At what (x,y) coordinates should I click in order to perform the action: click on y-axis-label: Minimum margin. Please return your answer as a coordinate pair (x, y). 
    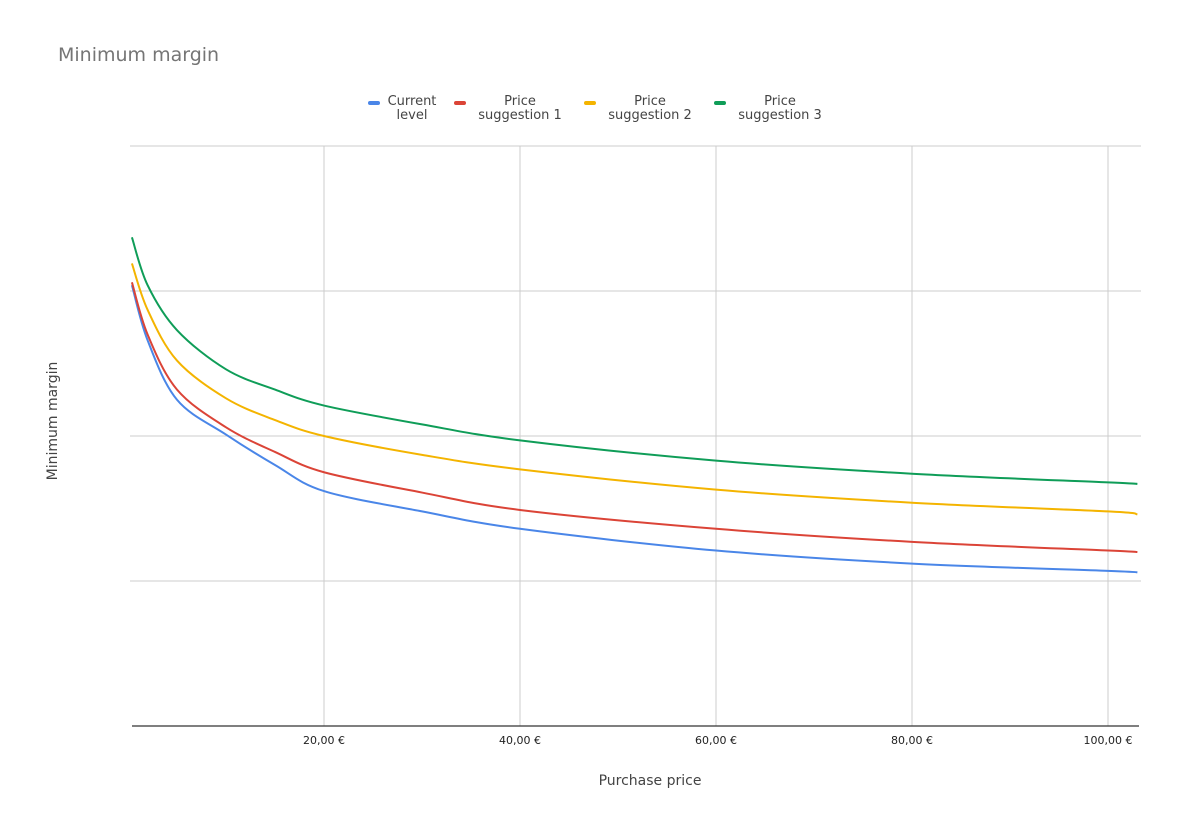
    Looking at the image, I should click on (53, 421).